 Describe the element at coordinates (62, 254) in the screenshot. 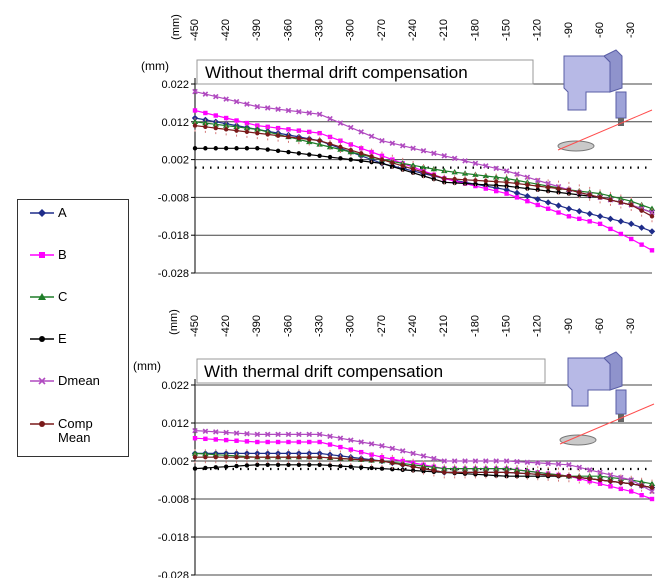

I see `legend-label: B` at that location.